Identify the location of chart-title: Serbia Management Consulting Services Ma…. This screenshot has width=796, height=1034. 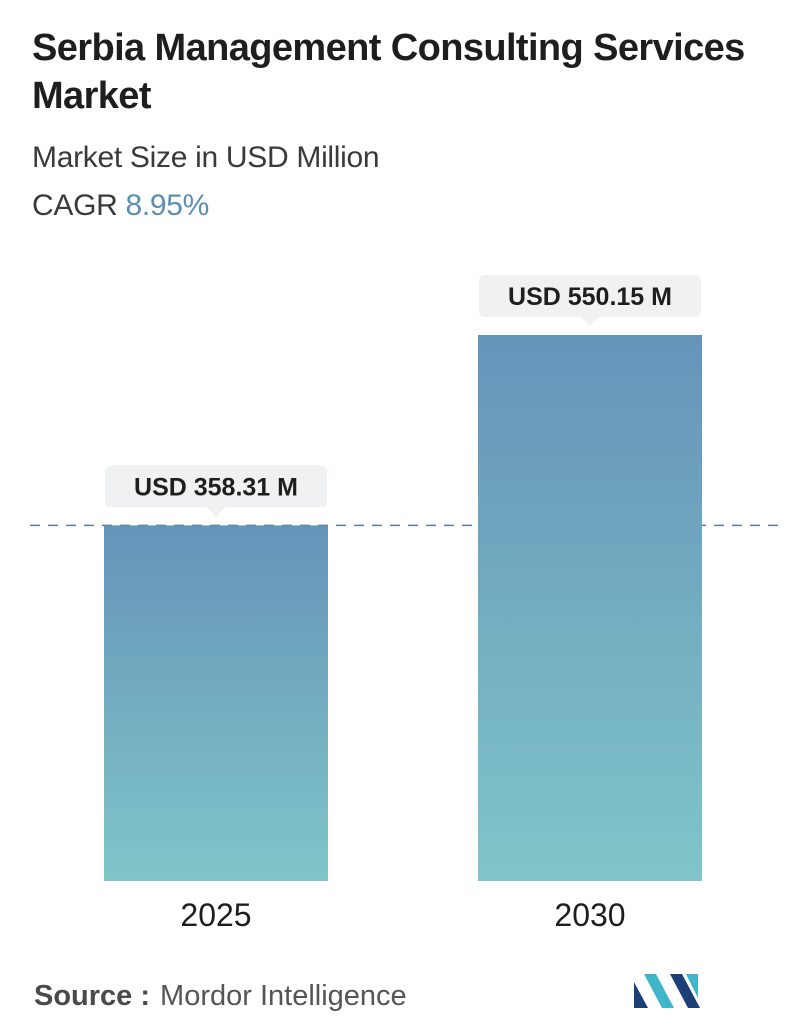
(388, 72).